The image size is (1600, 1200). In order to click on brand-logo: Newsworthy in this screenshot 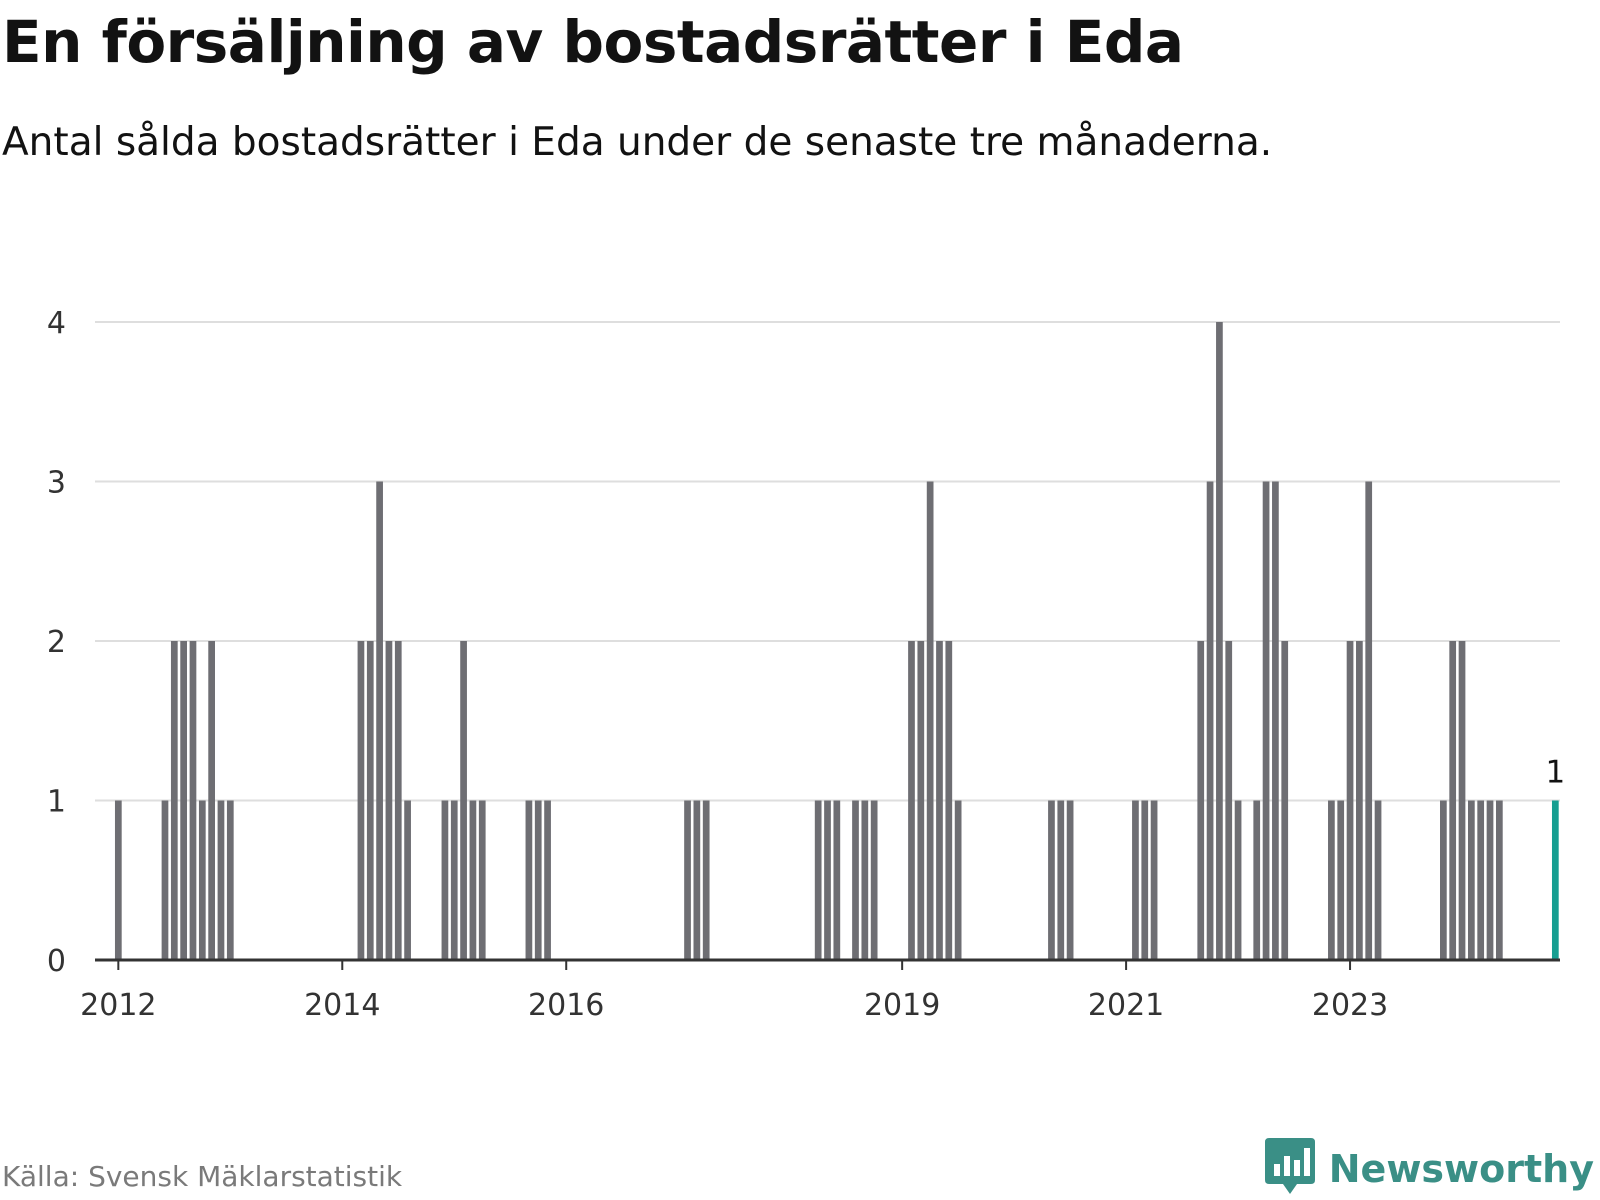, I will do `click(1429, 1169)`.